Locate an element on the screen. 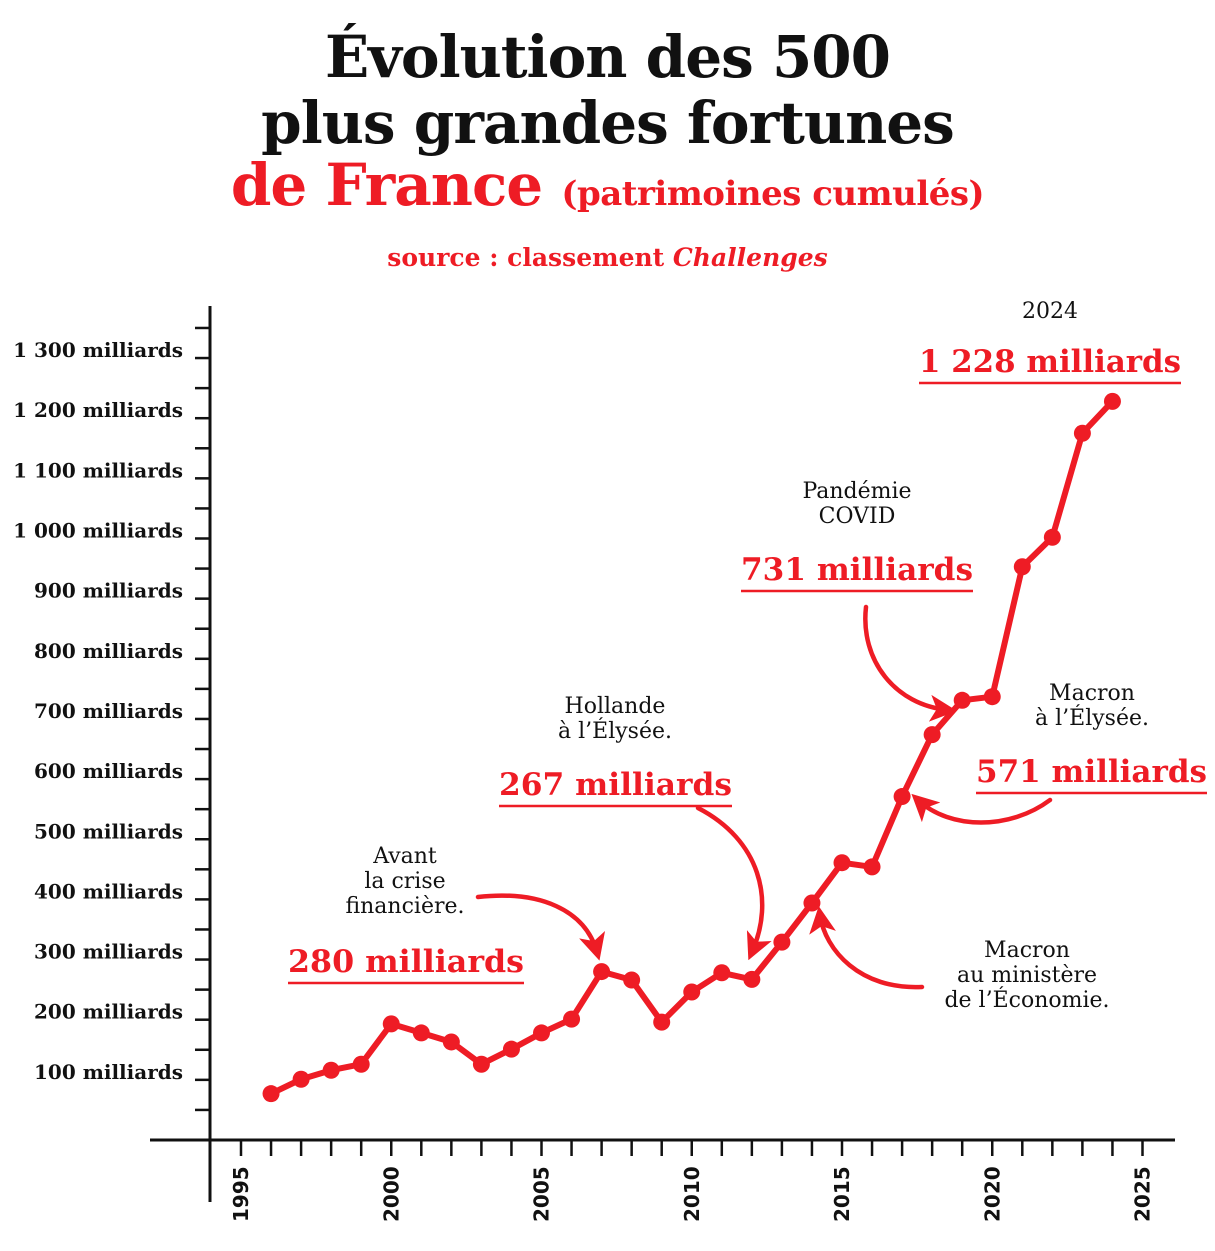 This screenshot has width=1215, height=1251. x-tick-label: 2010 is located at coordinates (692, 1194).